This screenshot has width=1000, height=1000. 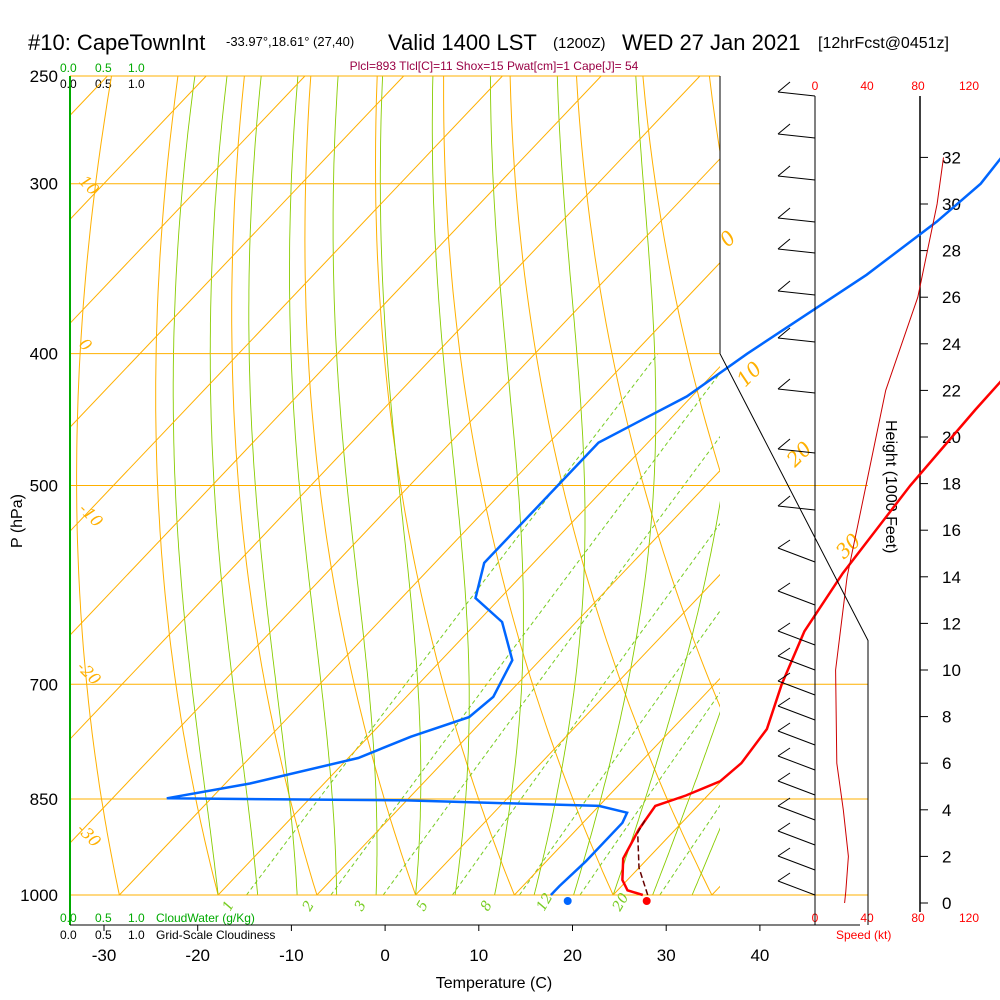 I want to click on moist-adiabat-label: 0, so click(x=728, y=238).